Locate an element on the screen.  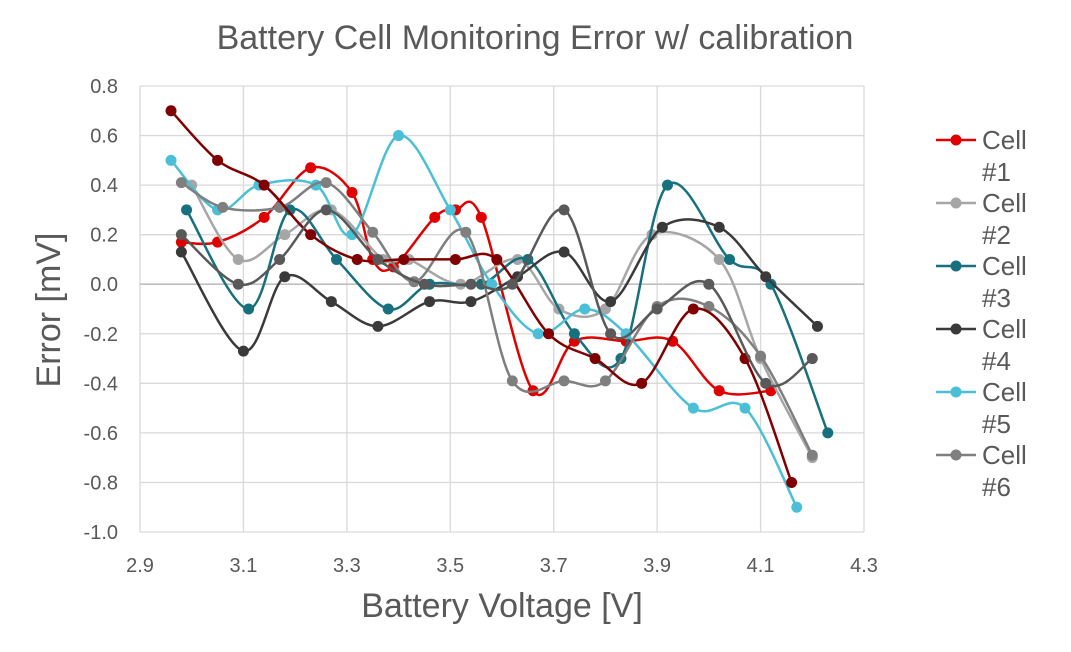
x-tick-label: 3.5 is located at coordinates (450, 566).